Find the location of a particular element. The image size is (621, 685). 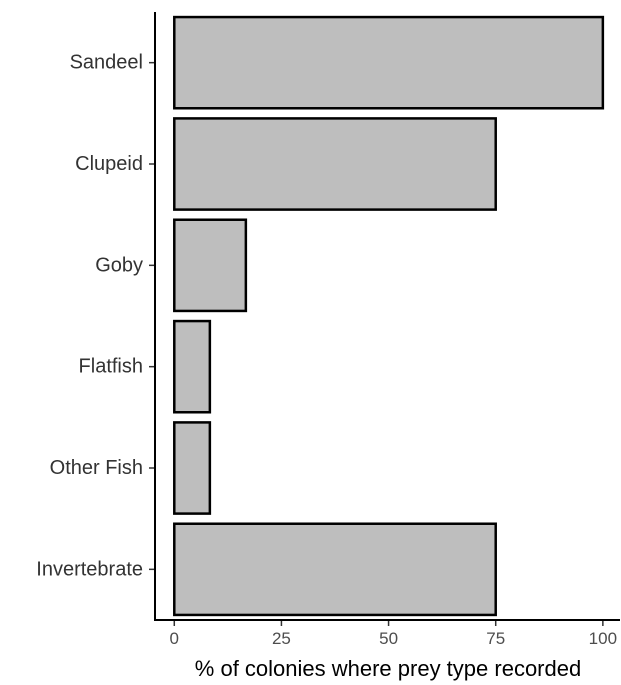

x-tick-label: 100 is located at coordinates (603, 638).